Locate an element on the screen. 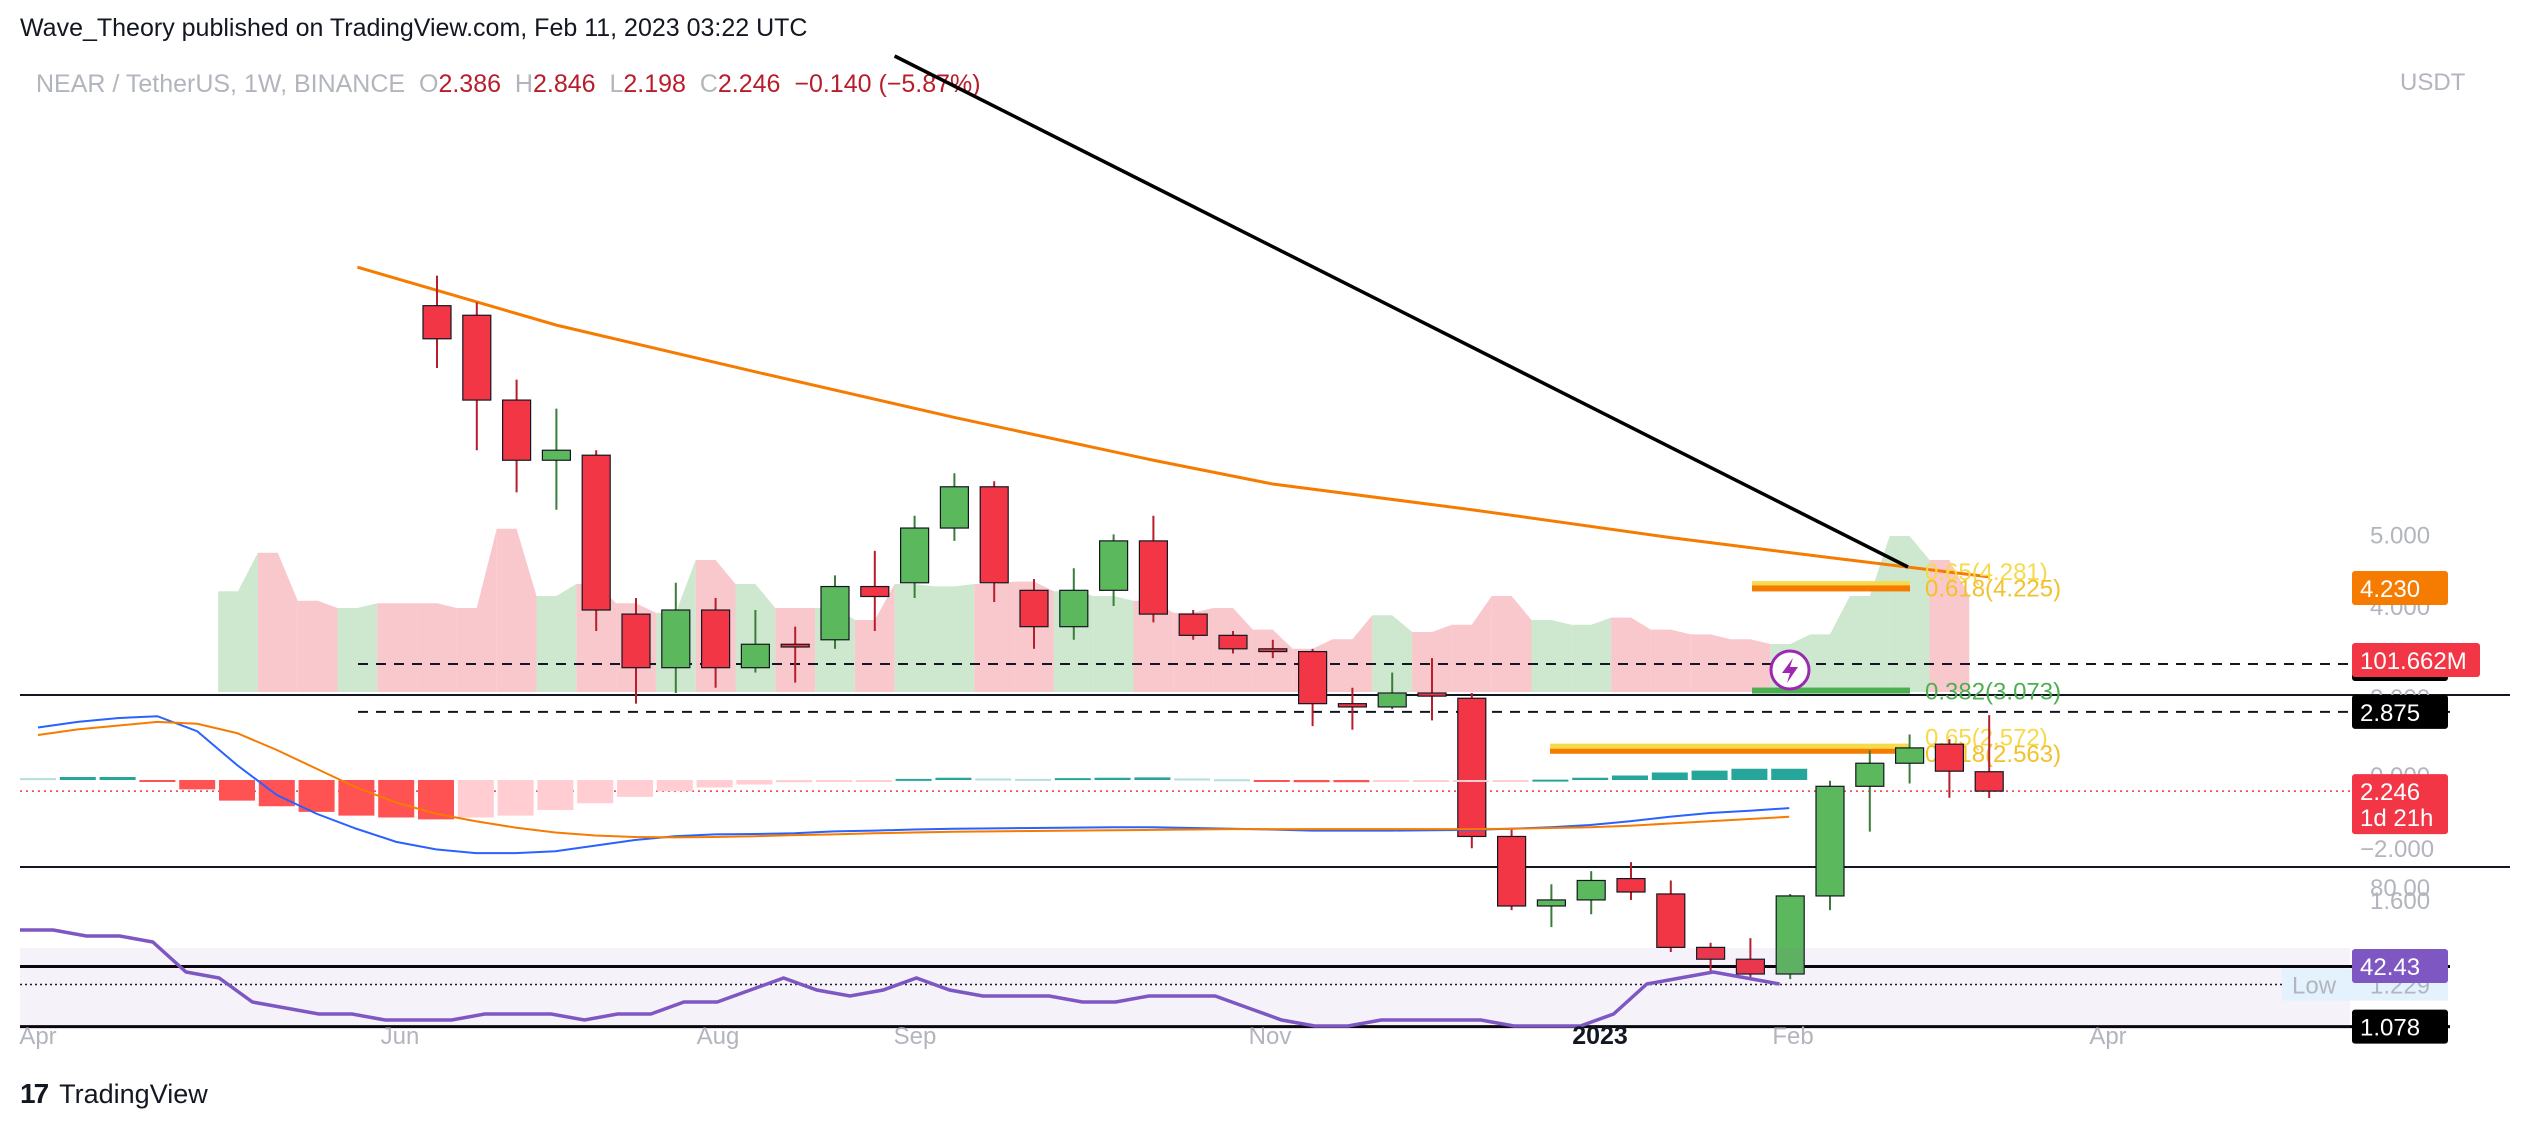 This screenshot has height=1130, width=2530. volume-tag-label: 101.662M is located at coordinates (2413, 661).